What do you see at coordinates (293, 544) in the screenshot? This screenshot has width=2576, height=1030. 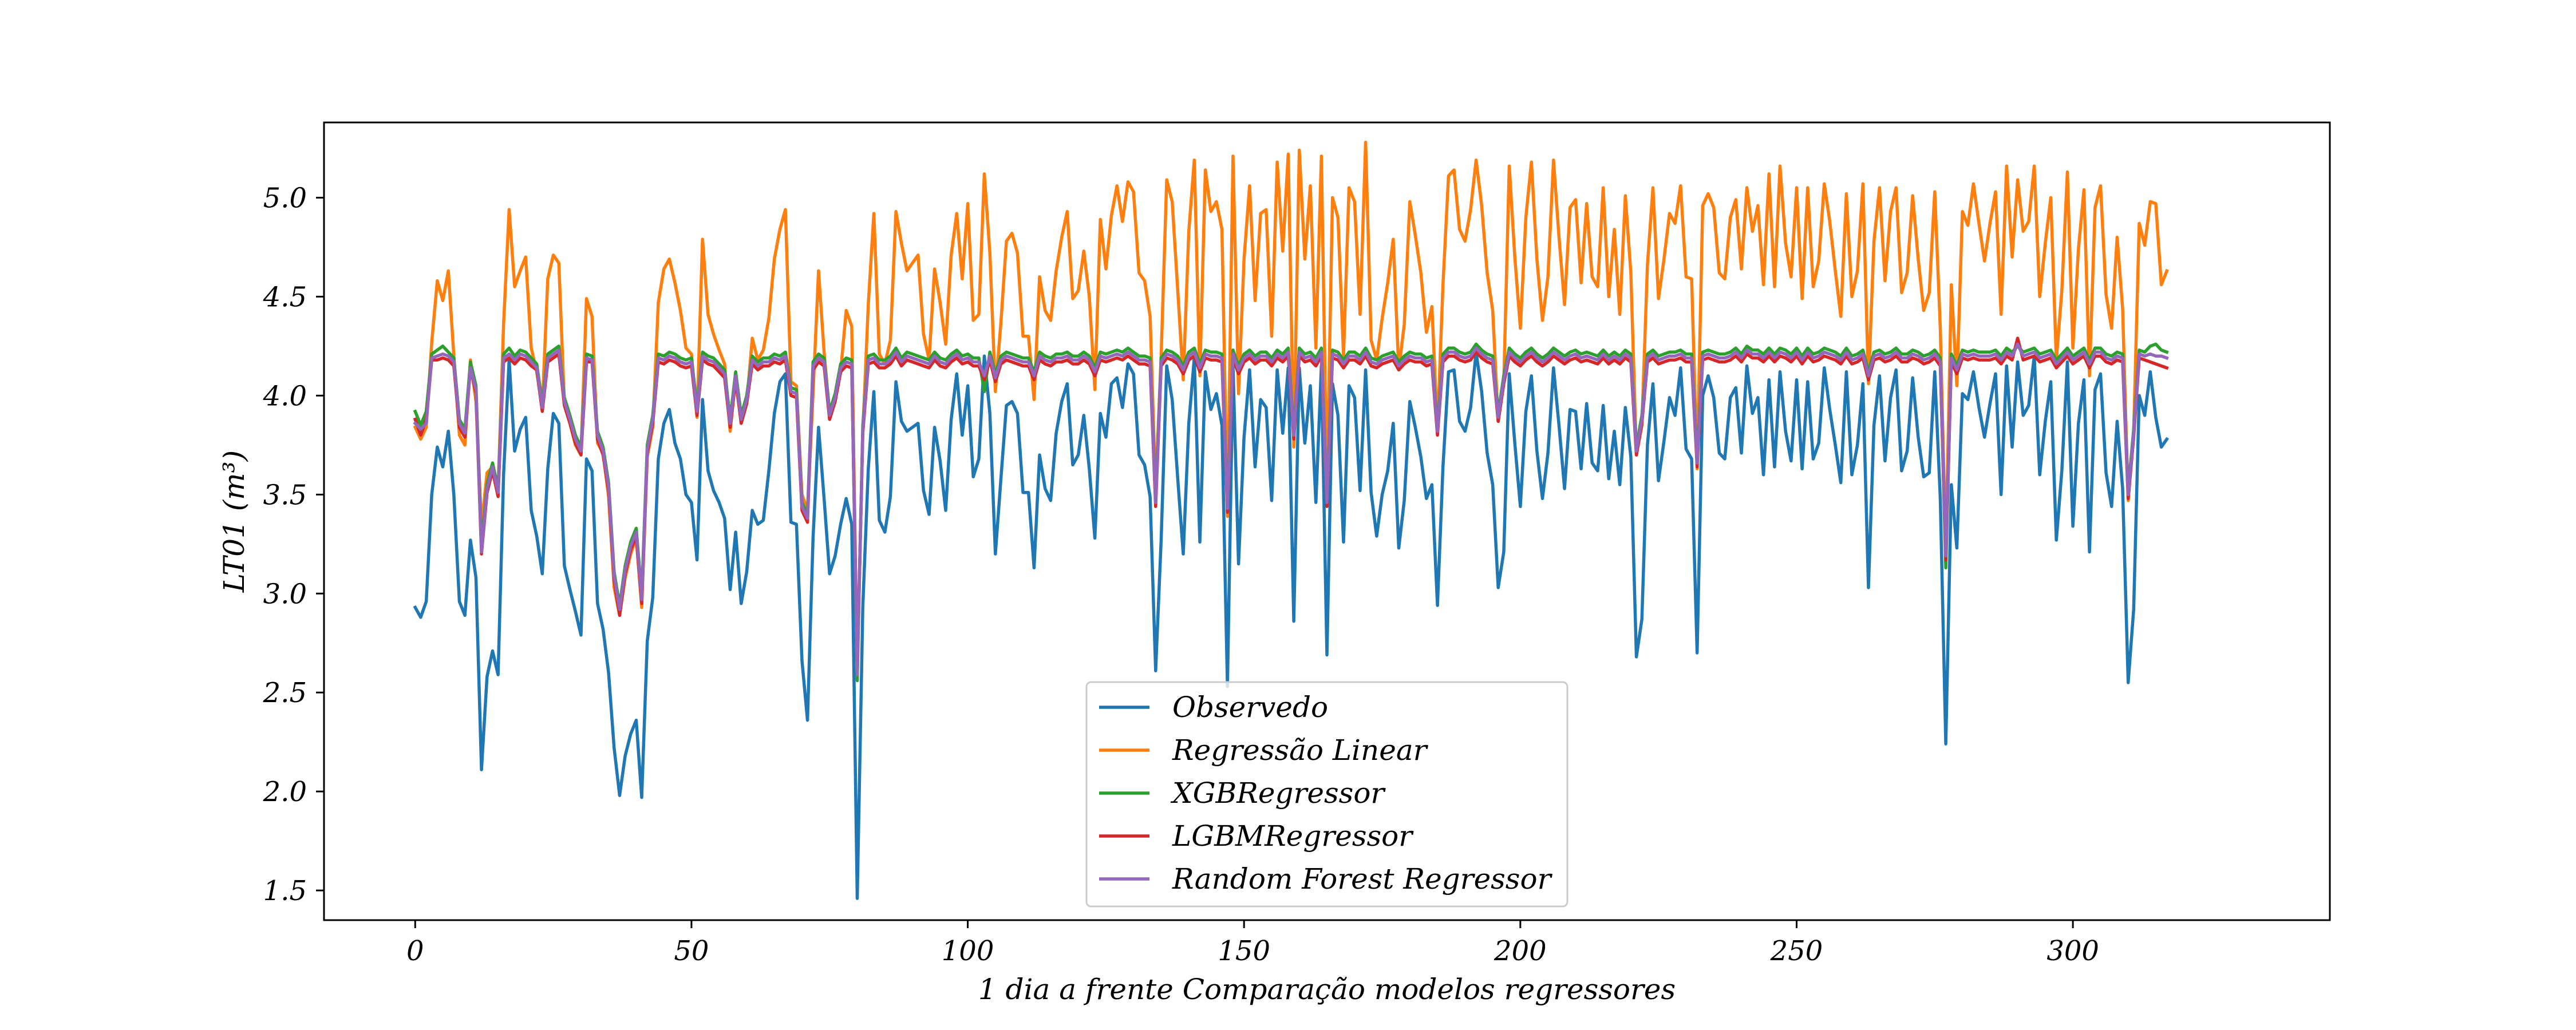 I see `y-axis-ticks: 1.5 2.0 2.5 3.0 3.5 4.0 4.5 5.0` at bounding box center [293, 544].